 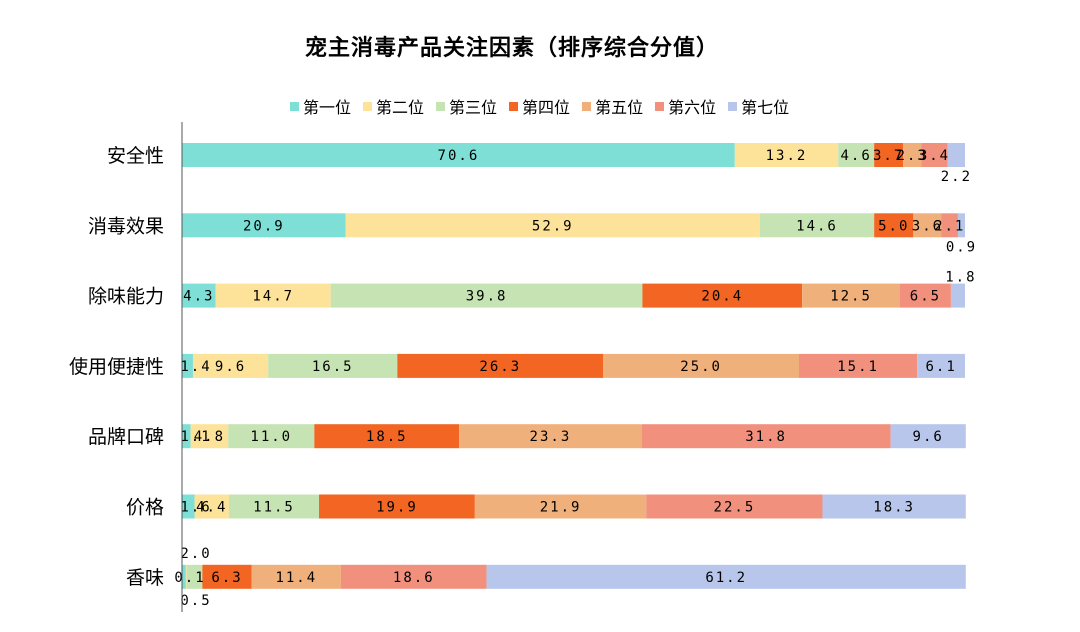 I want to click on data-label: 14.7, so click(x=273, y=297).